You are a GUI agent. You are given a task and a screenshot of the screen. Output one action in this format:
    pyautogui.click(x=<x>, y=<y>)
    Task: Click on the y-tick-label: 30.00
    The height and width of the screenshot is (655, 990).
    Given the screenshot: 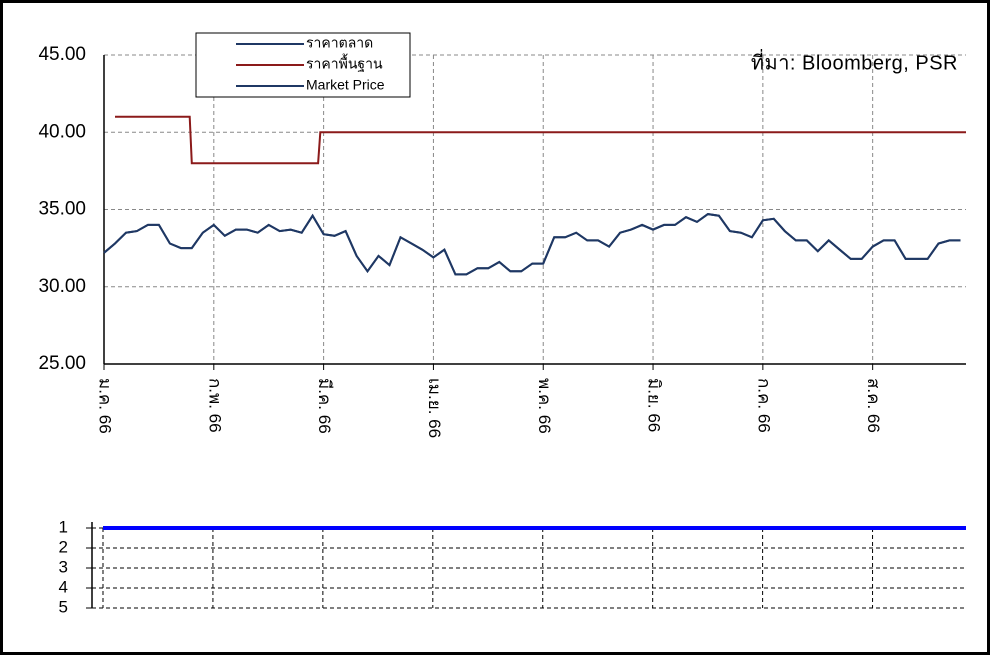 What is the action you would take?
    pyautogui.click(x=62, y=286)
    